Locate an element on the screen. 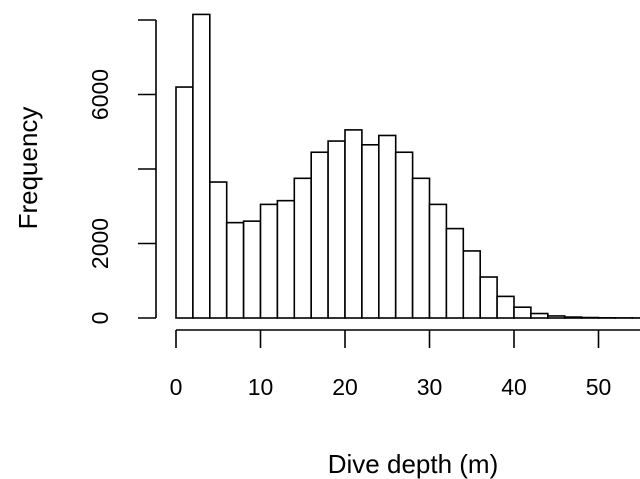 The height and width of the screenshot is (479, 640). y-tick-labels: 0 2000 6000 is located at coordinates (100, 196).